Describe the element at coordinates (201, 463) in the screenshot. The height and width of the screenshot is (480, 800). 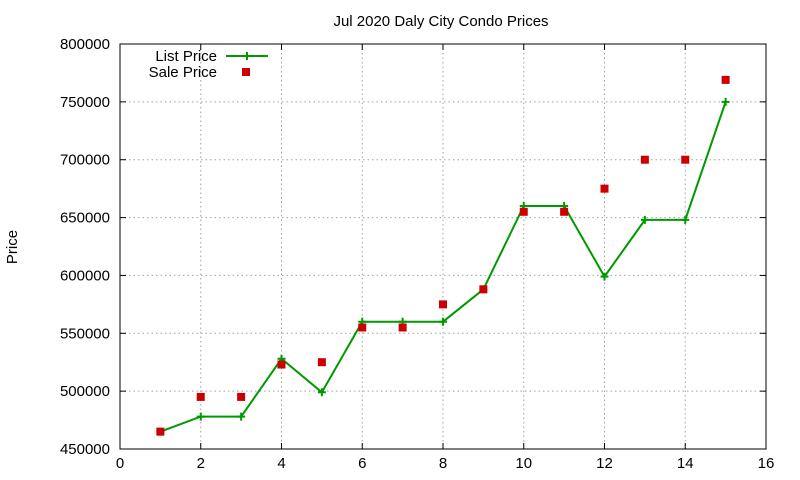
I see `x-tick-label: 2` at that location.